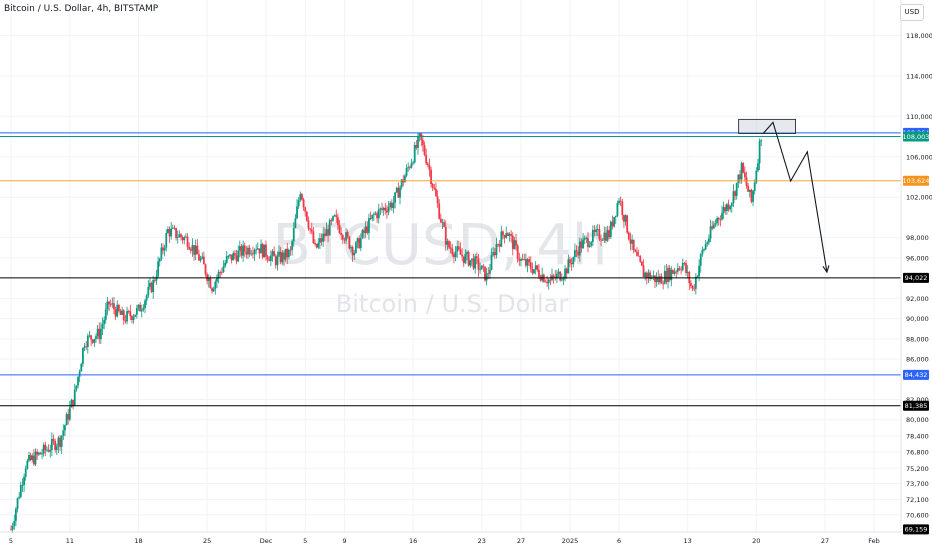  What do you see at coordinates (919, 198) in the screenshot?
I see `price-tick-label: 102,000` at bounding box center [919, 198].